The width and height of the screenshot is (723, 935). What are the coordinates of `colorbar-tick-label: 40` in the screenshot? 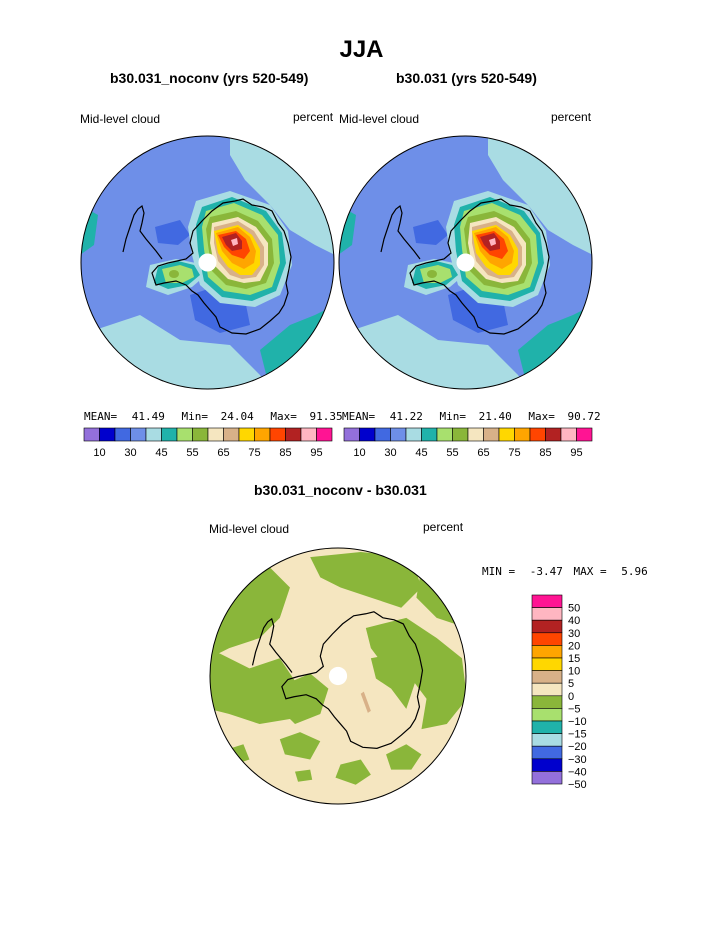 It's located at (574, 621).